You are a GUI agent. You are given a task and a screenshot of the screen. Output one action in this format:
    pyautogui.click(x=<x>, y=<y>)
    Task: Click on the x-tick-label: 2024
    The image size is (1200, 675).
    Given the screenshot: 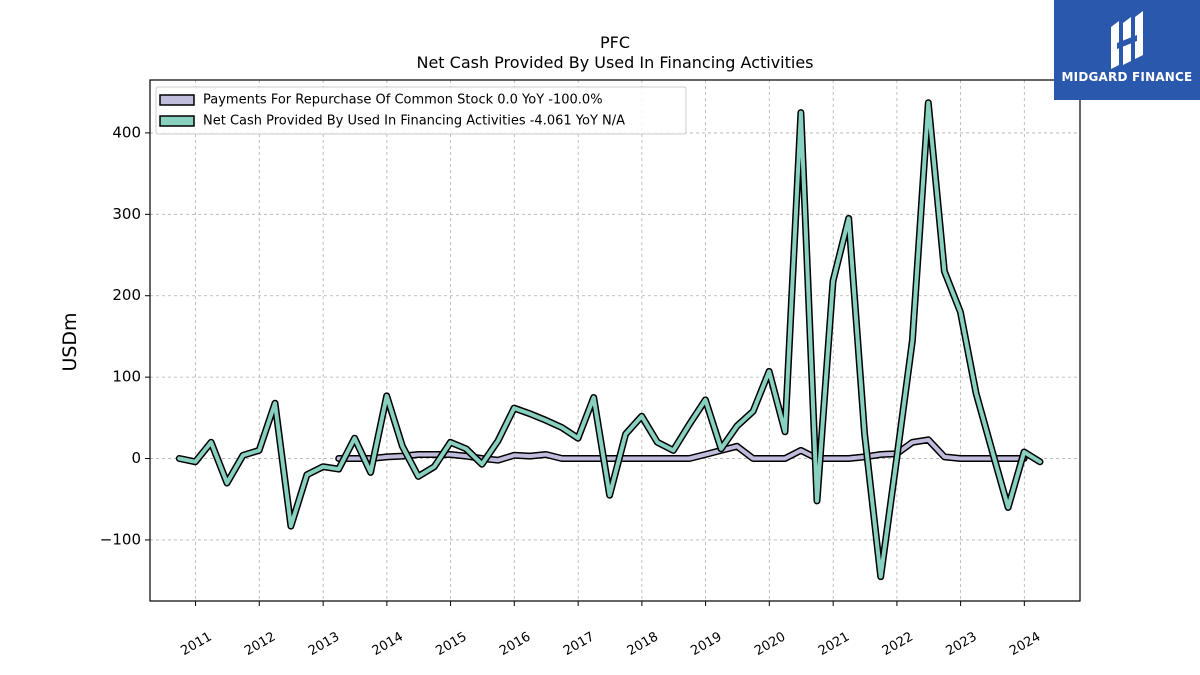 What is the action you would take?
    pyautogui.click(x=1025, y=644)
    